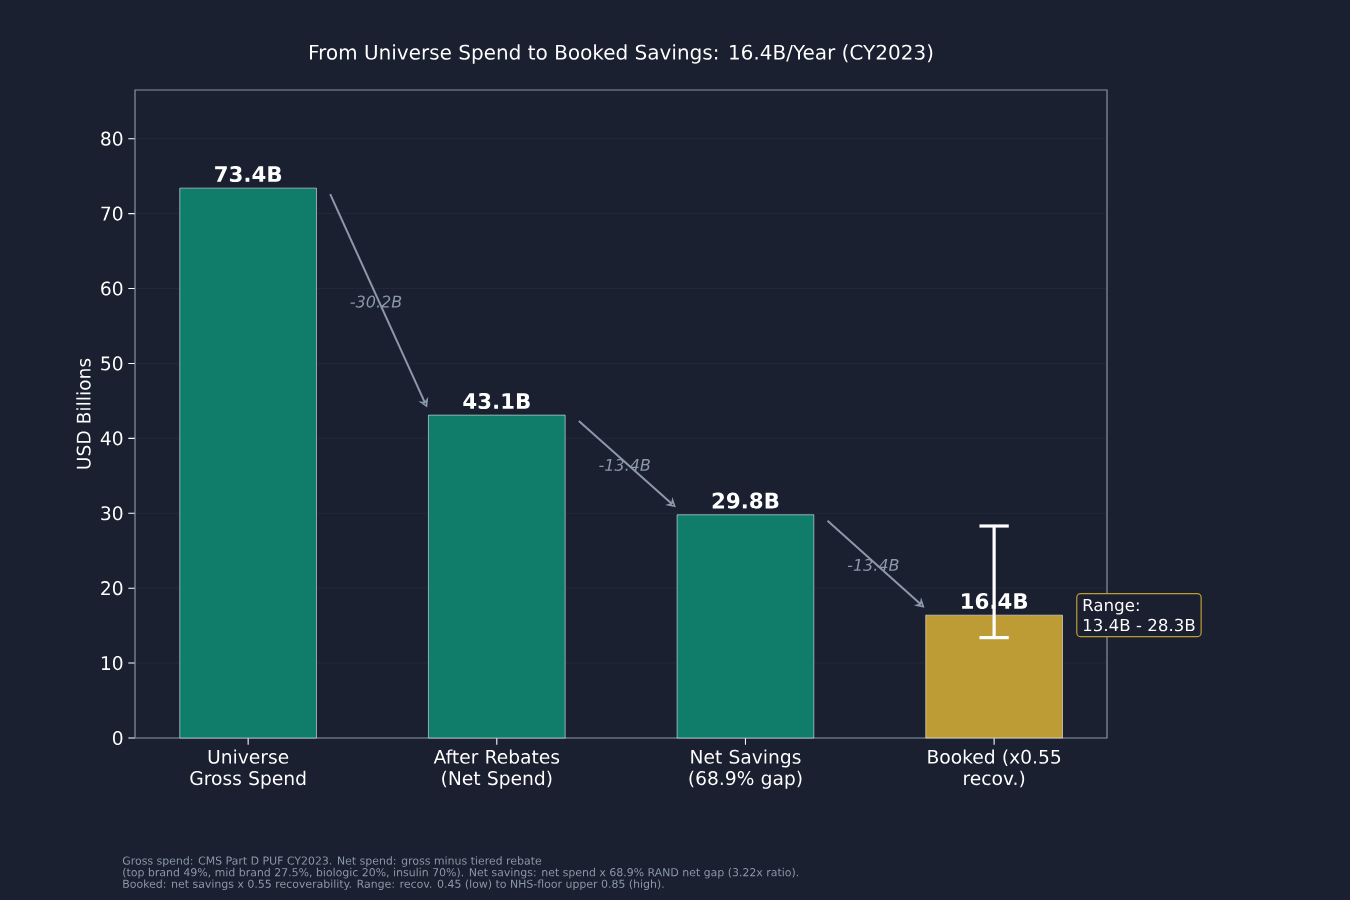 Image resolution: width=1350 pixels, height=900 pixels. What do you see at coordinates (496, 769) in the screenshot?
I see `x-tick-label: After Rebates (Net Spend)` at bounding box center [496, 769].